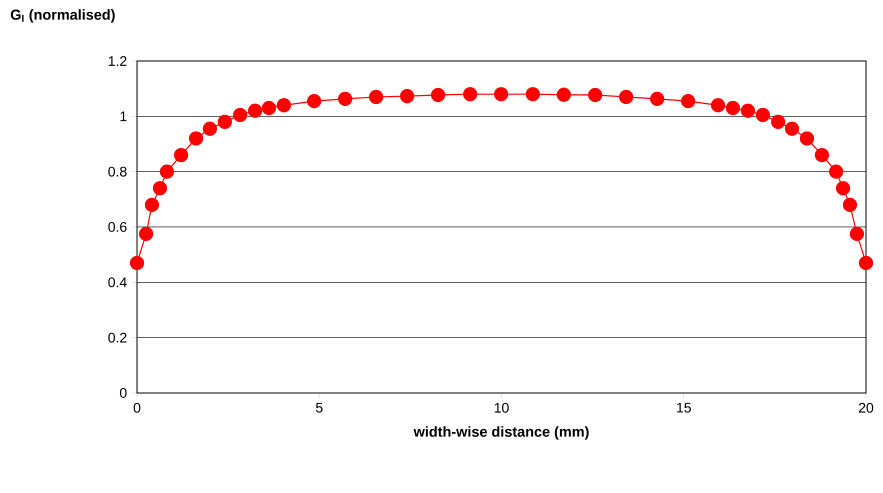 This screenshot has height=493, width=883. I want to click on x-tick-label: 20, so click(866, 407).